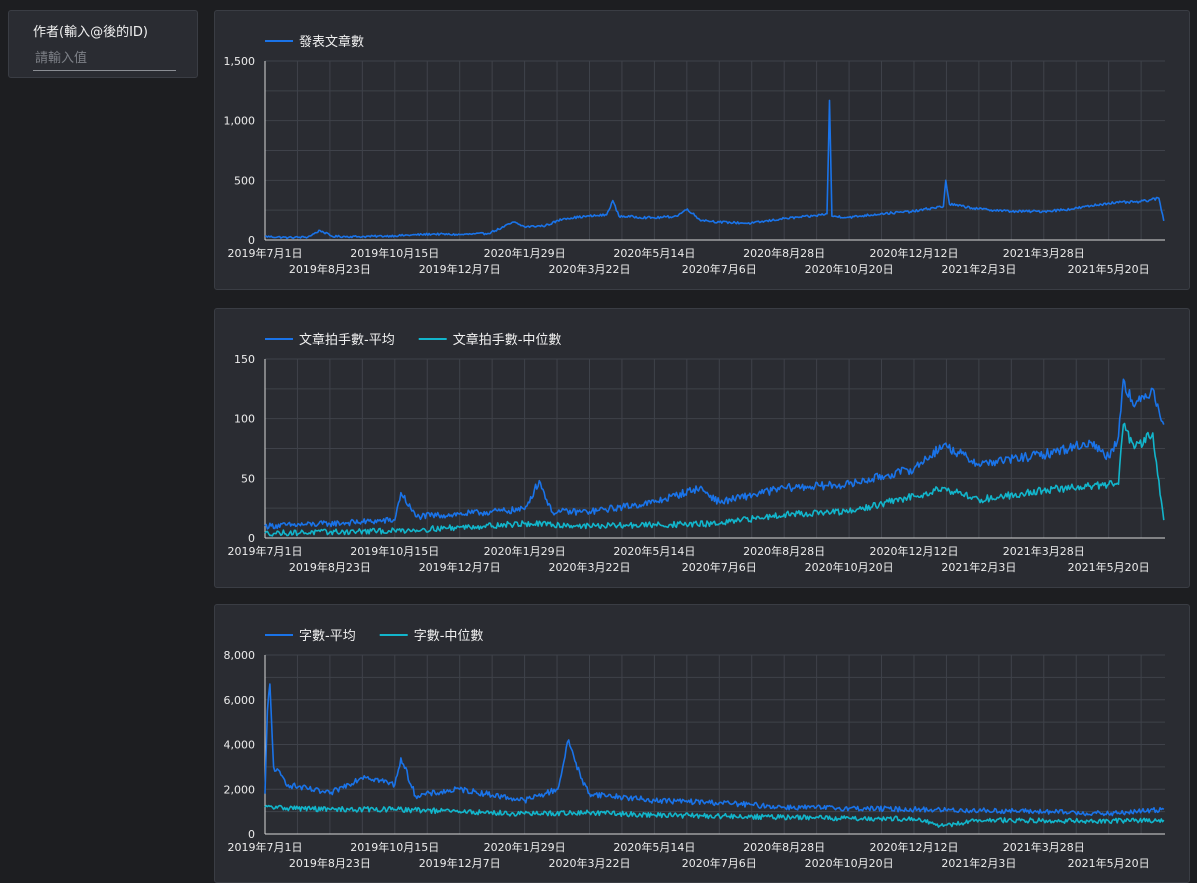 This screenshot has height=883, width=1197. What do you see at coordinates (240, 121) in the screenshot?
I see `y-tick-label: 1,000` at bounding box center [240, 121].